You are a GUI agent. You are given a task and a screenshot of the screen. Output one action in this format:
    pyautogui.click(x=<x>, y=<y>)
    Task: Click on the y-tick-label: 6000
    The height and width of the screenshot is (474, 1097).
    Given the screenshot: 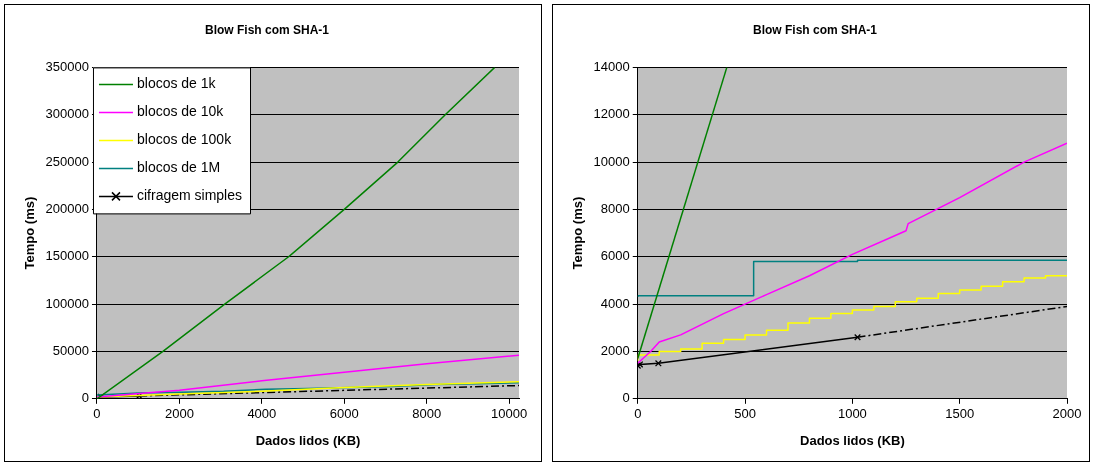 What is the action you would take?
    pyautogui.click(x=615, y=256)
    